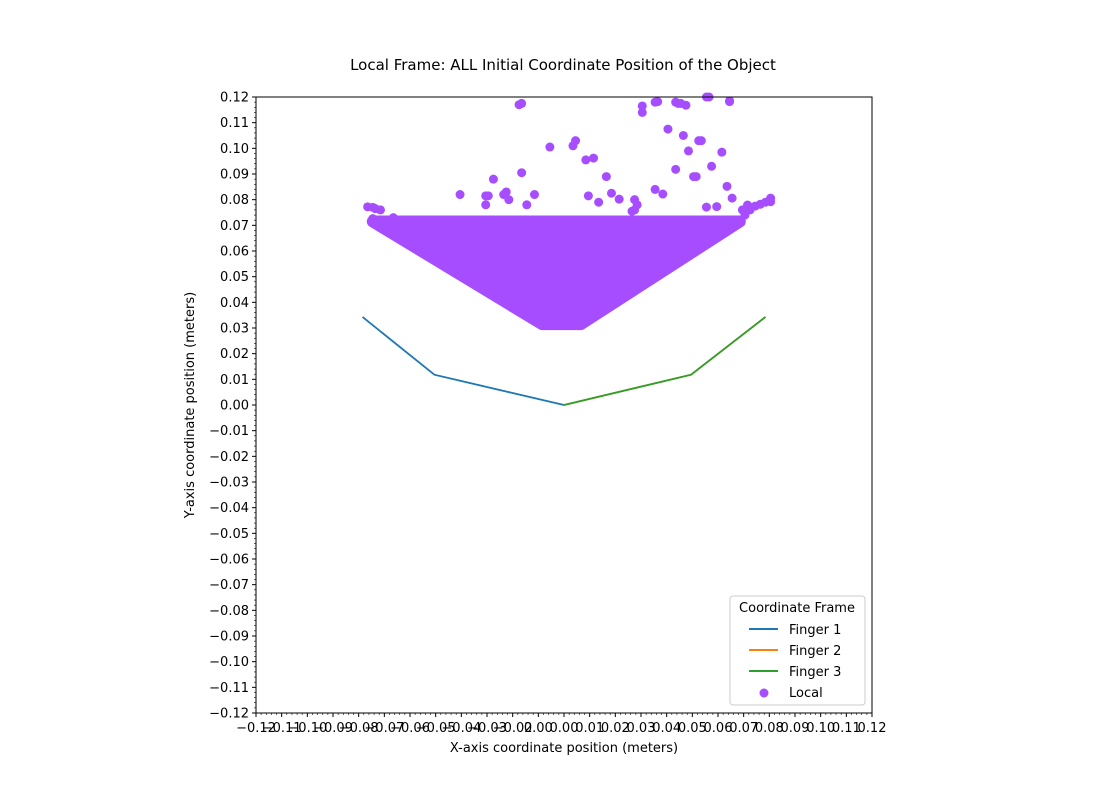  I want to click on y-tick-label: 0.03, so click(234, 329).